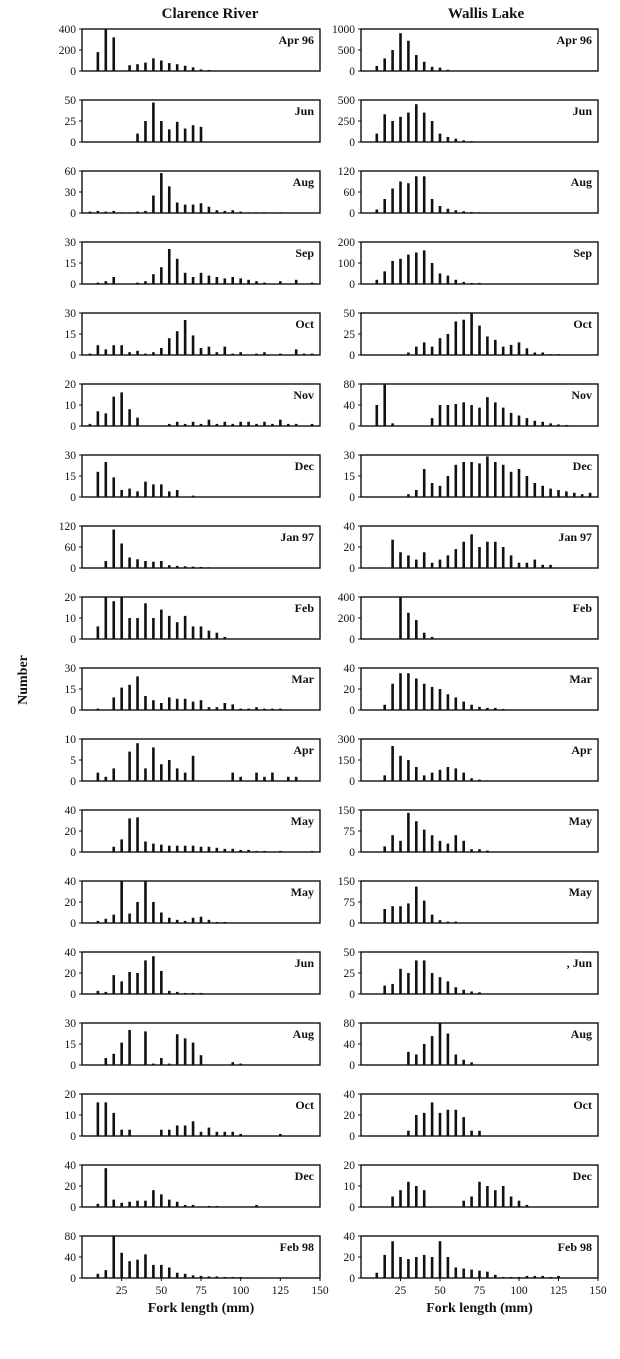  What do you see at coordinates (352, 711) in the screenshot?
I see `wallis-panel-10-ytick-label: 0` at bounding box center [352, 711].